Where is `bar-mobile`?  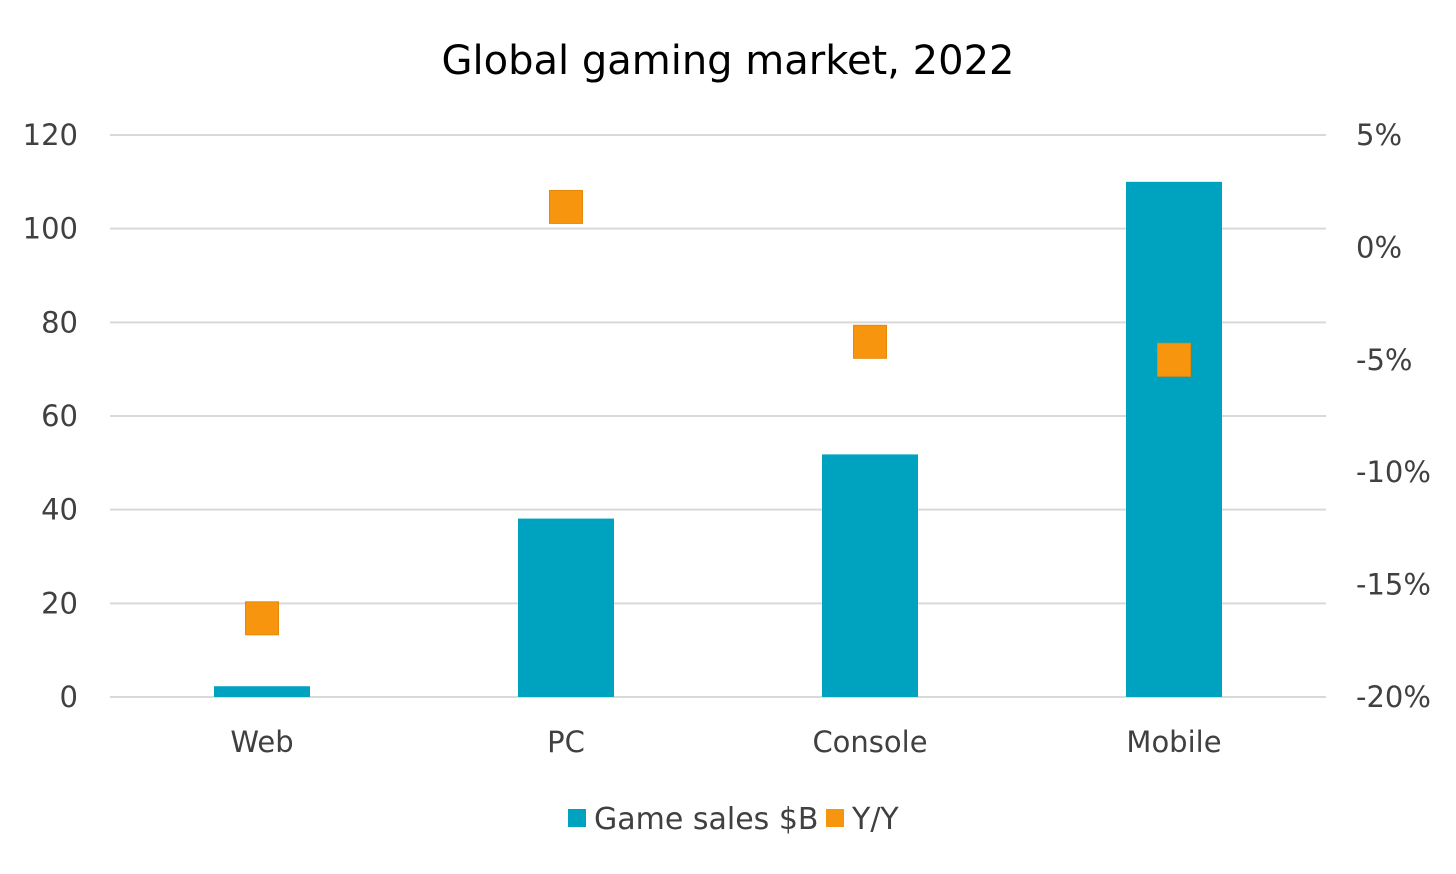
bar-mobile is located at coordinates (1174, 439).